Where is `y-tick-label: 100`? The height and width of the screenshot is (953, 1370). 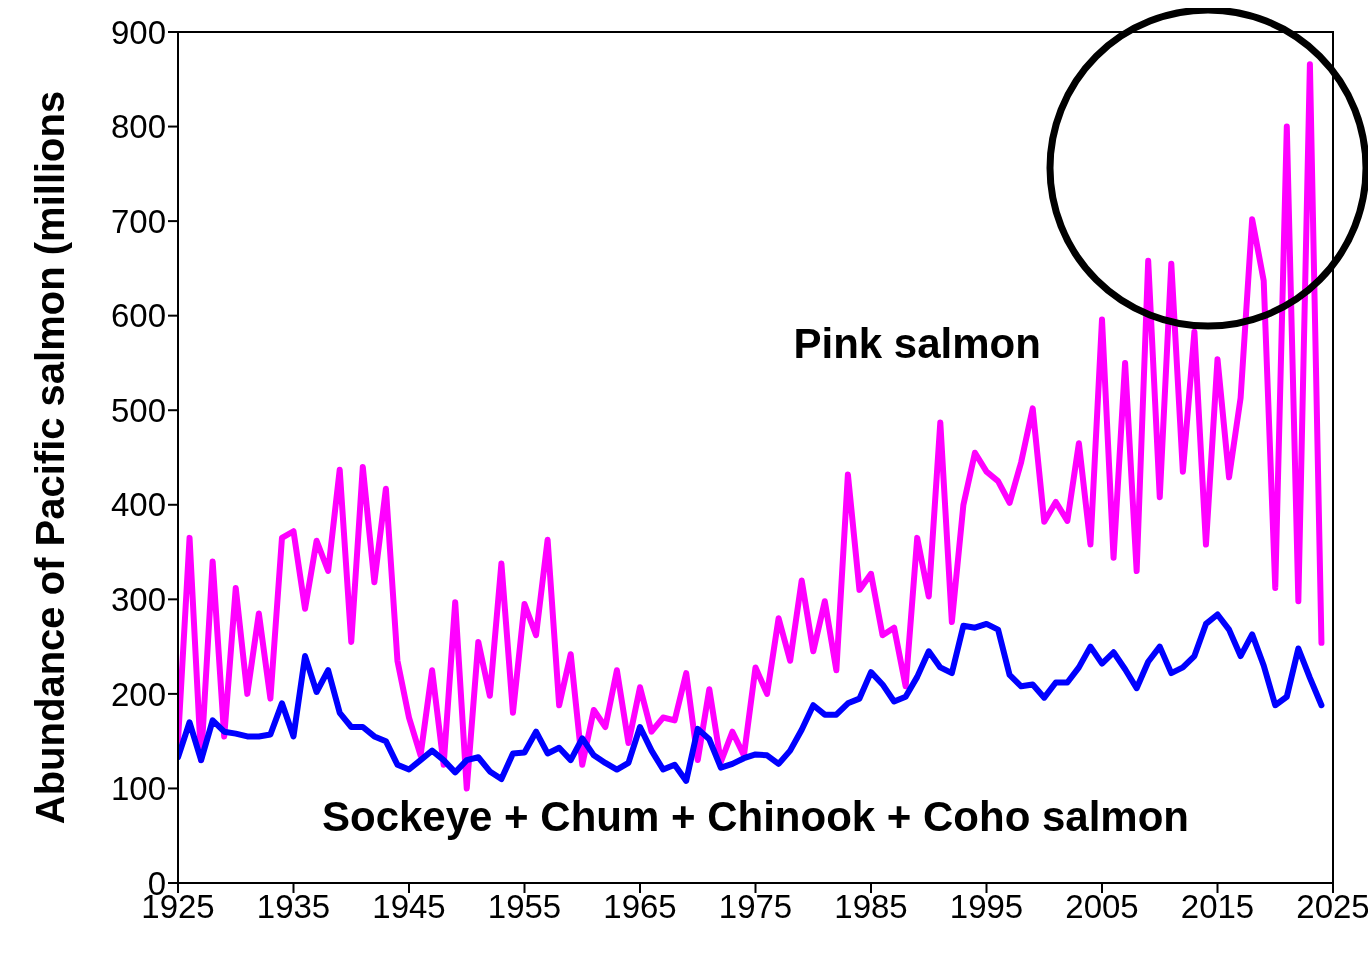
y-tick-label: 100 is located at coordinates (138, 789).